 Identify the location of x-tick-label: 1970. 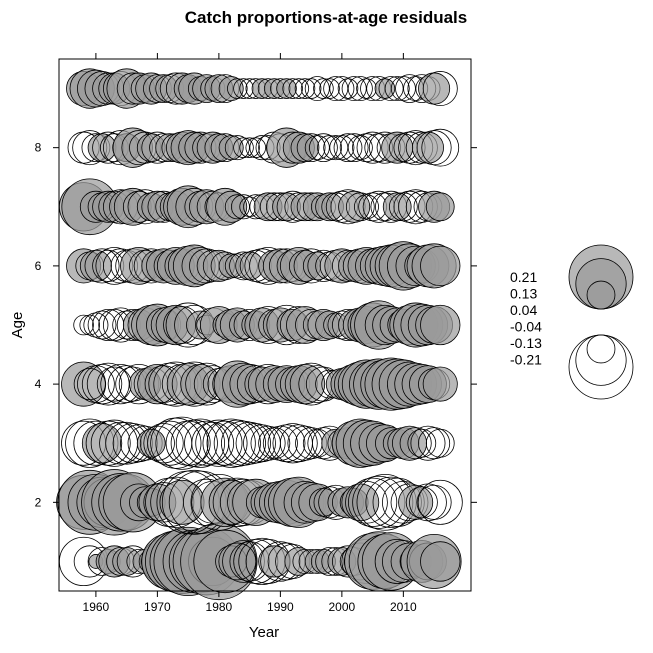
(157, 607).